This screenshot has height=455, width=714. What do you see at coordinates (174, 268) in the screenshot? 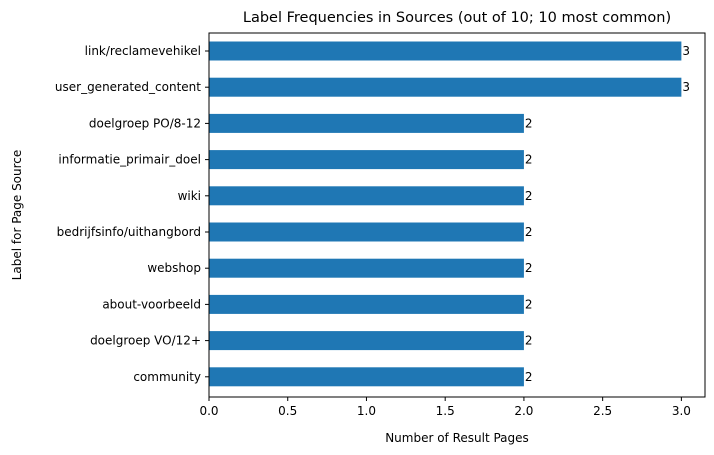
I see `y-tick-label: webshop` at bounding box center [174, 268].